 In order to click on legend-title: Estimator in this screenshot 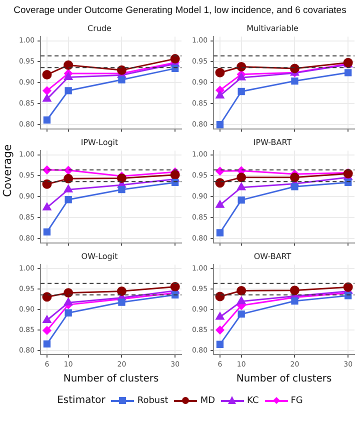, I will do `click(81, 400)`.